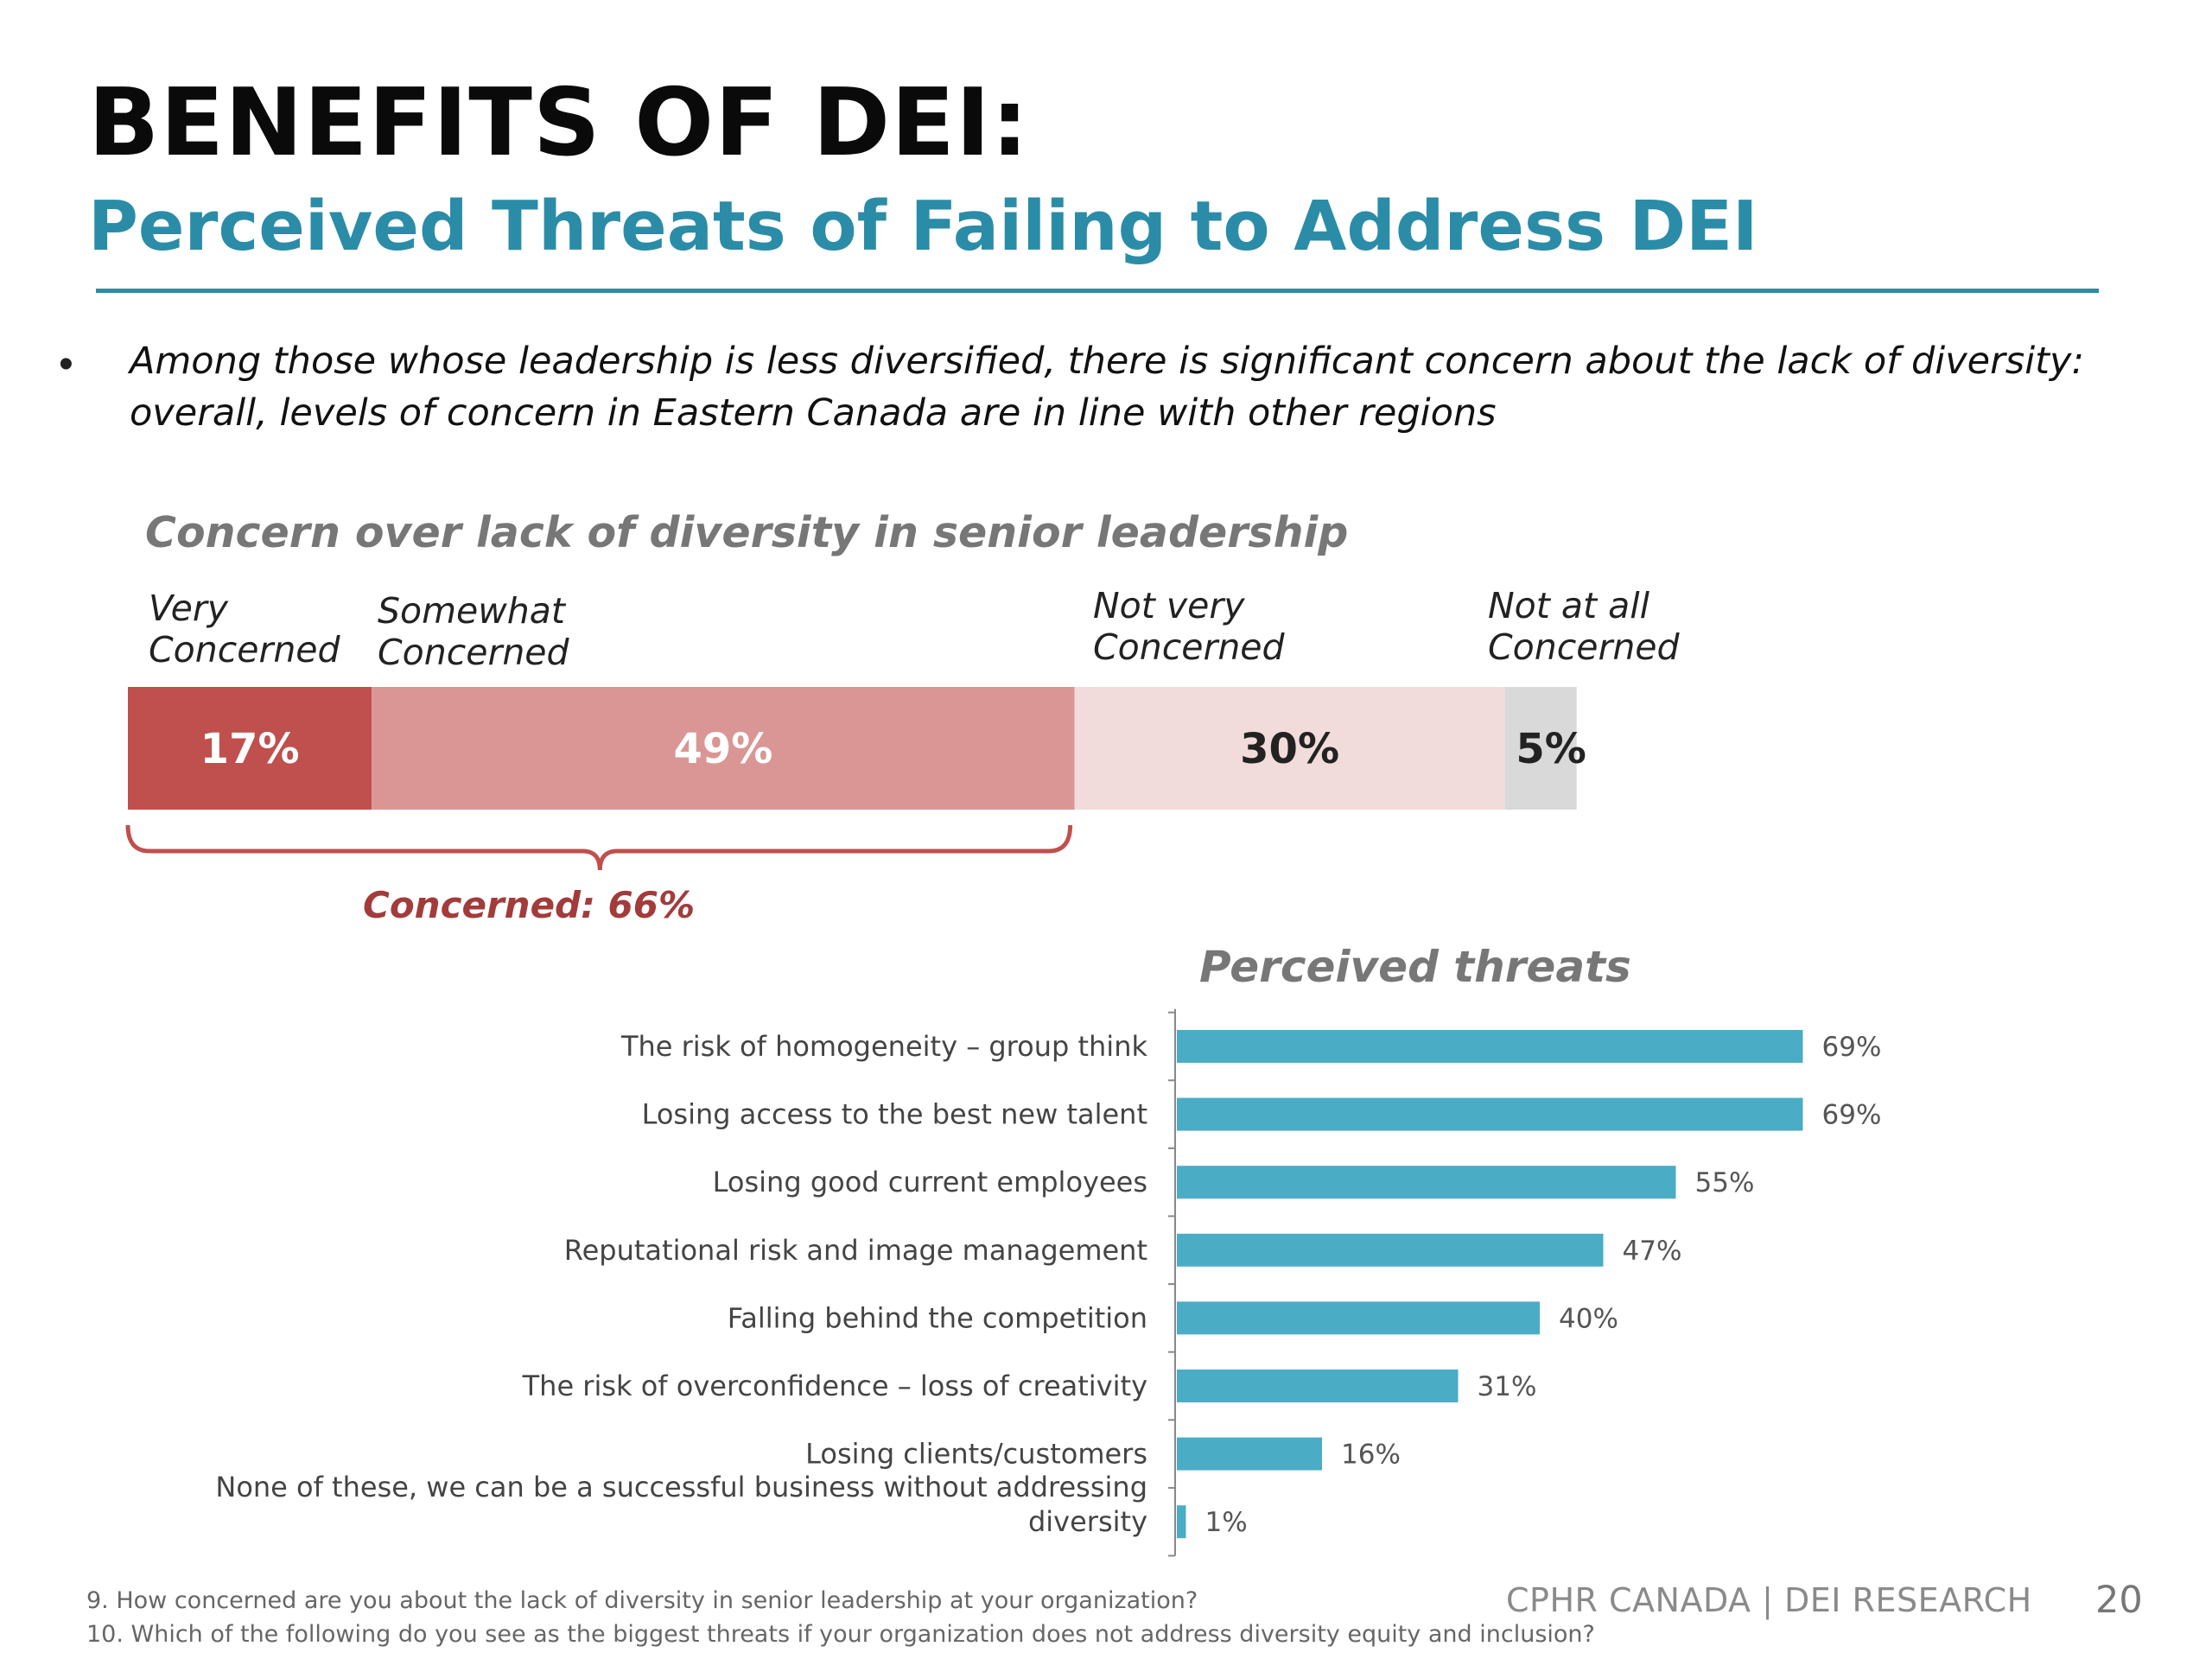 This screenshot has height=1659, width=2212. What do you see at coordinates (1725, 1182) in the screenshot?
I see `threat-3-value-label: 55%` at bounding box center [1725, 1182].